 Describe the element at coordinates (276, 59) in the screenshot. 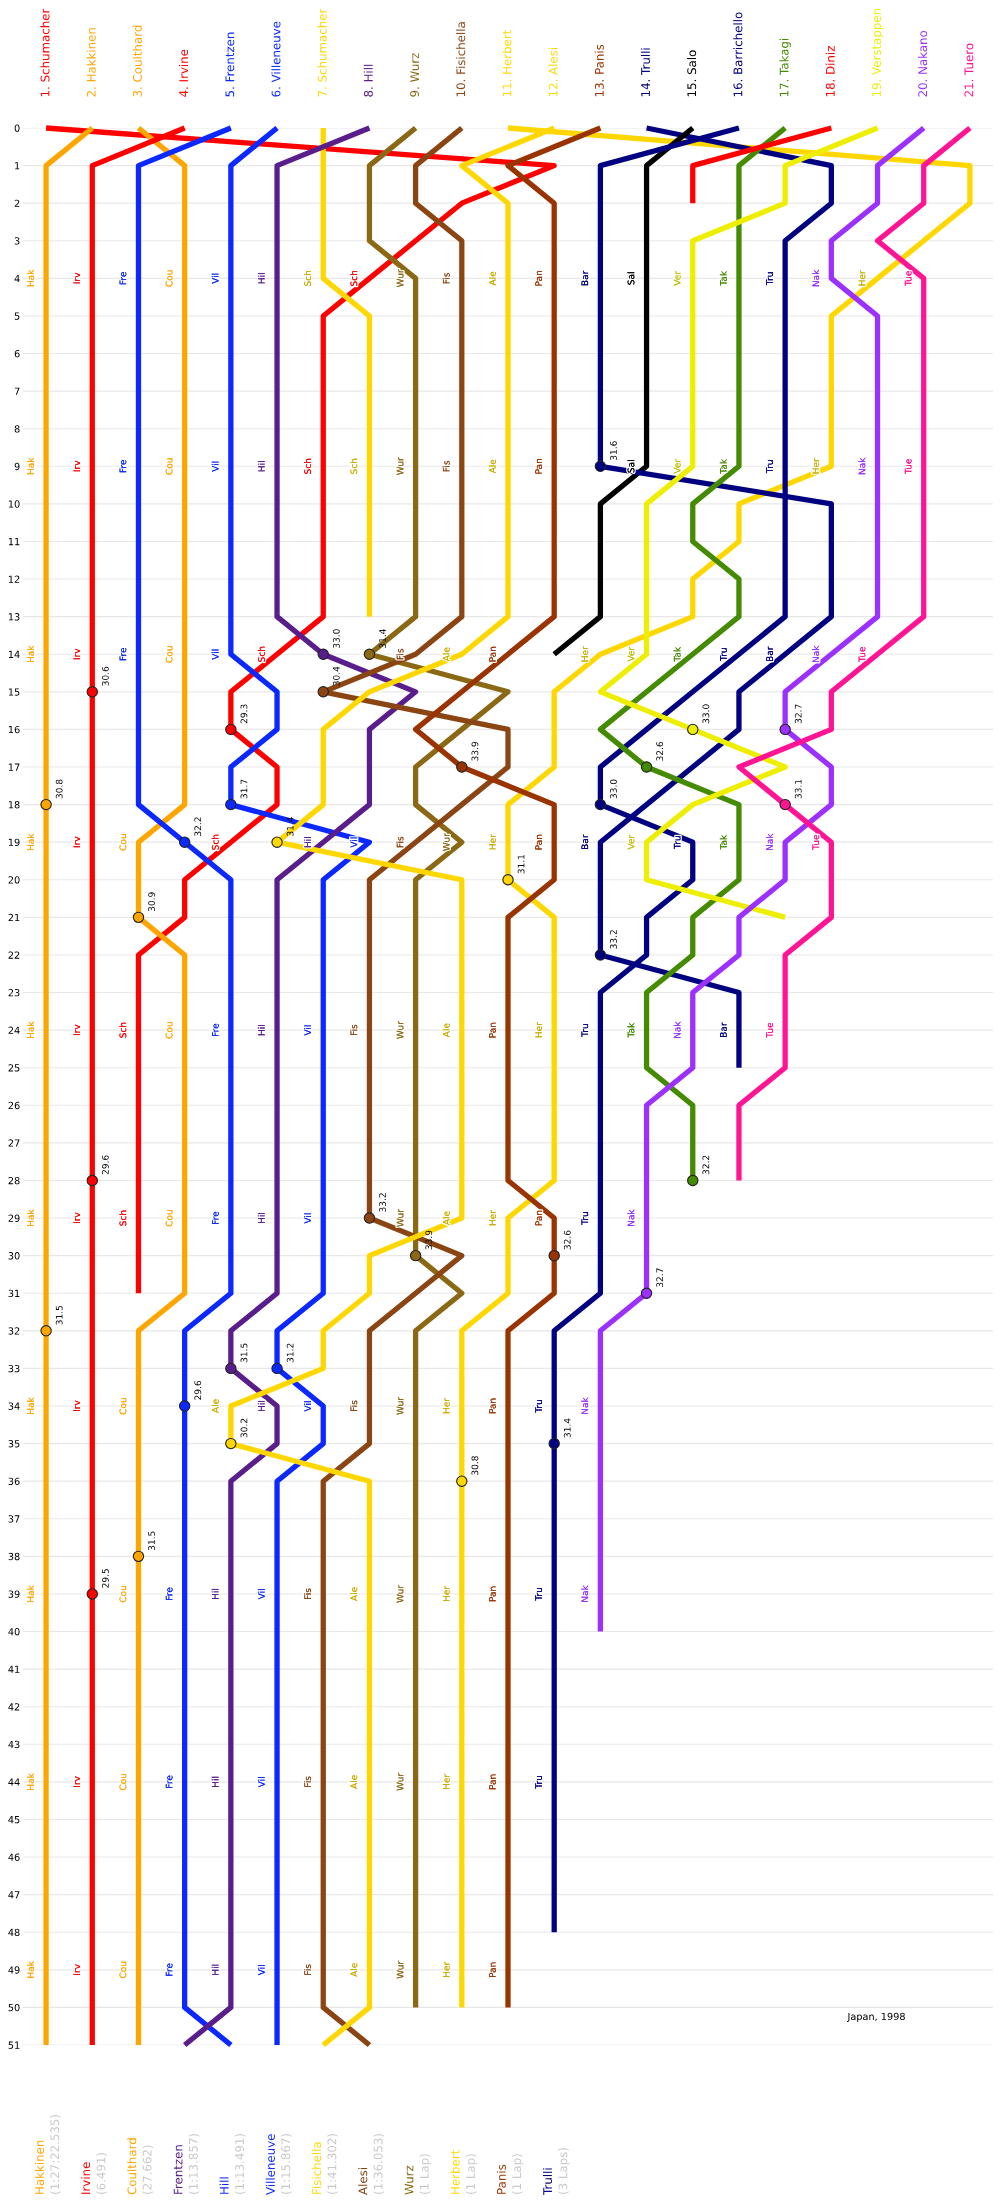

I see `x-tick-label: 6. Villeneuve` at that location.